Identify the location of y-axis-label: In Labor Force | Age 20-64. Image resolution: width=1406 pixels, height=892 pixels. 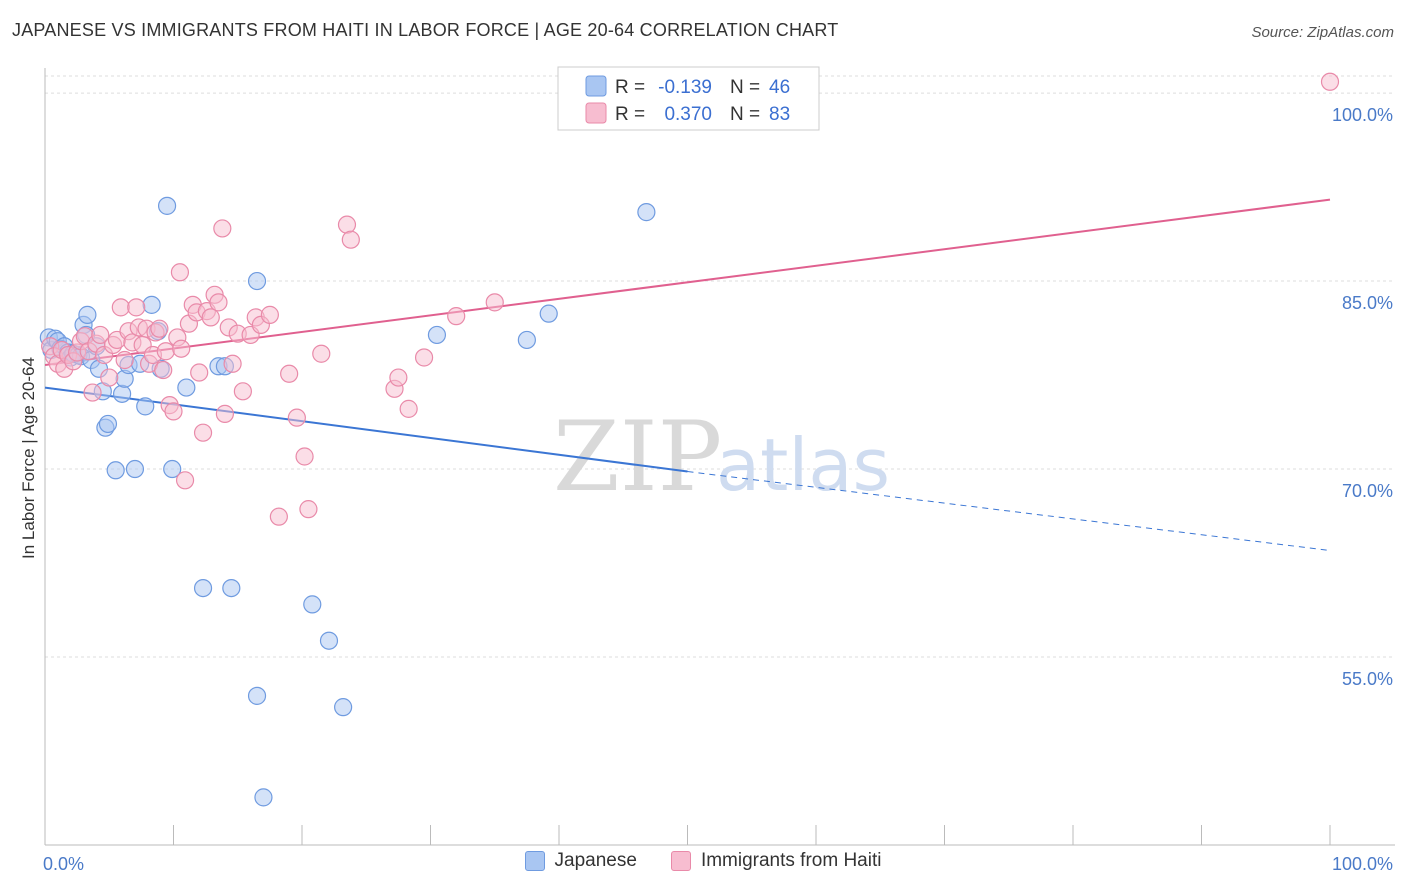
(28, 458).